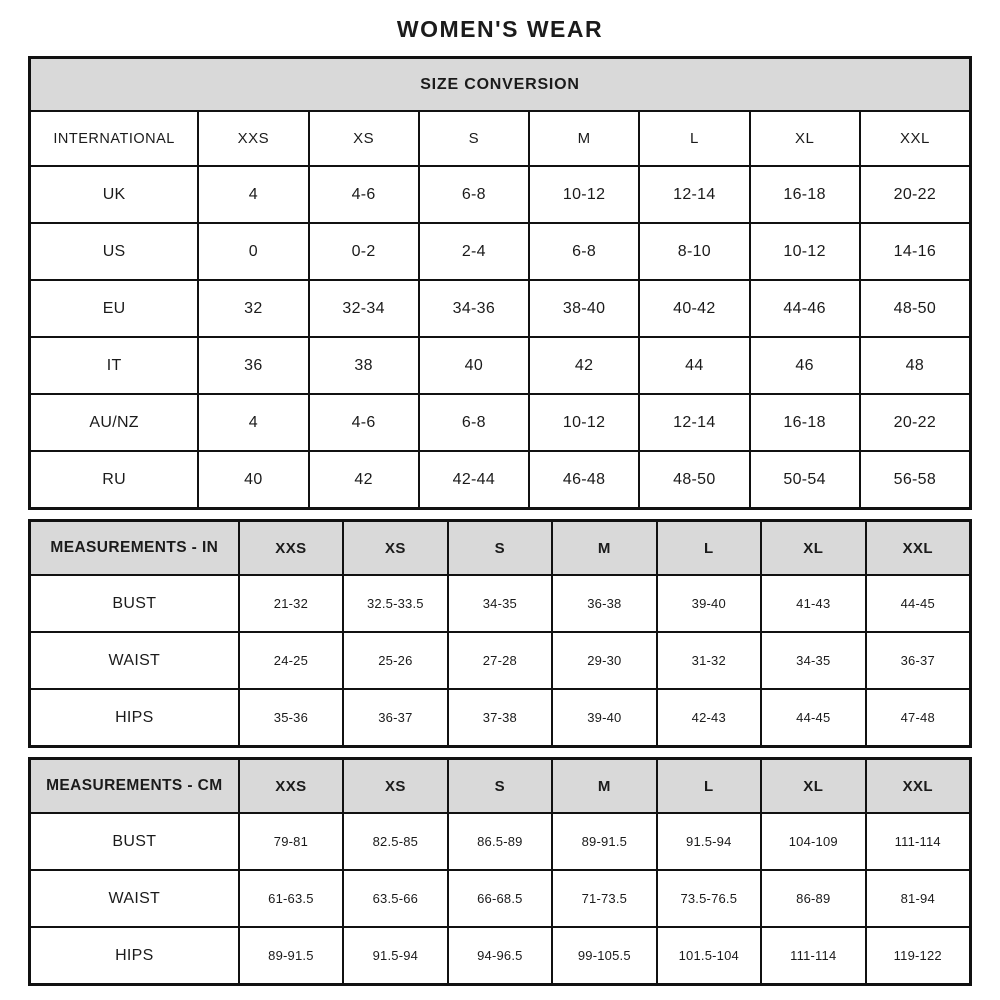 This screenshot has height=1000, width=1000. What do you see at coordinates (363, 308) in the screenshot?
I see `table-cell: 32-34` at bounding box center [363, 308].